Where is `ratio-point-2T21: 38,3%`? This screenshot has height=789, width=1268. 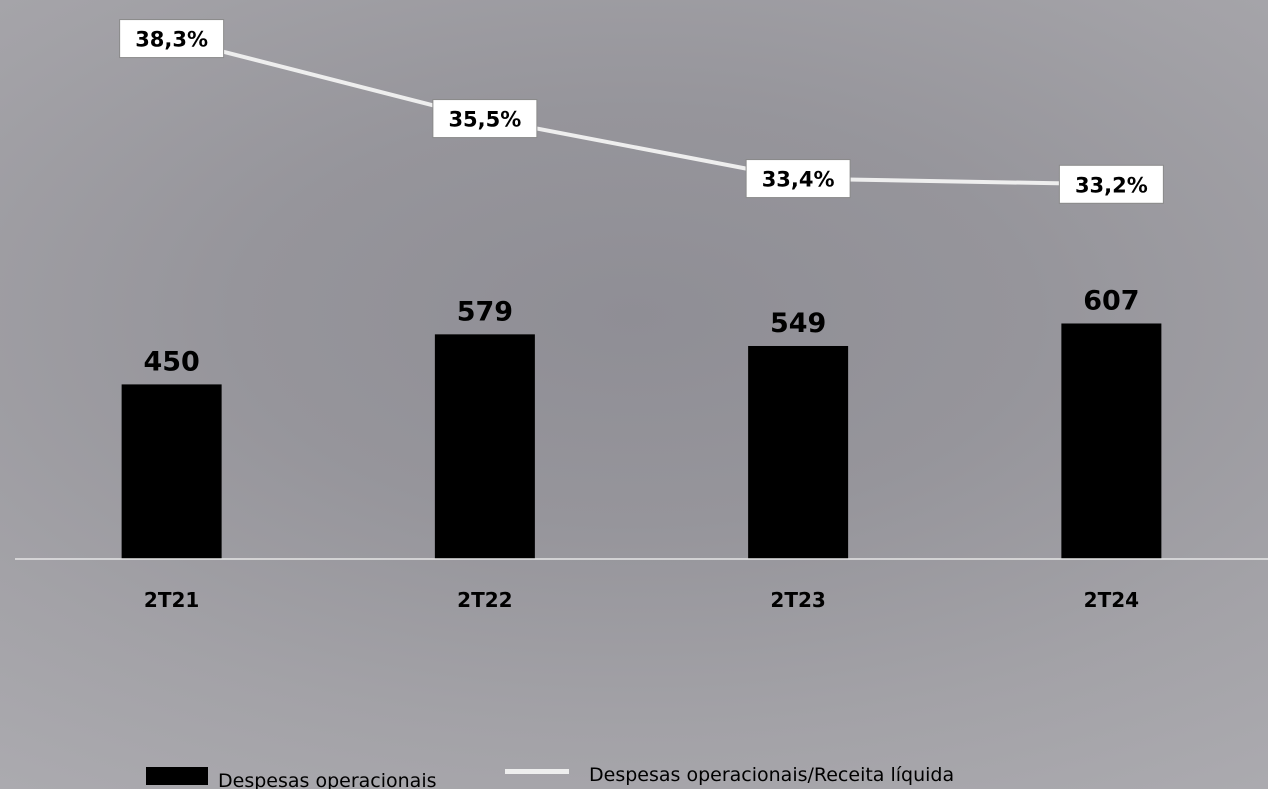
ratio-point-2T21: 38,3% is located at coordinates (172, 39).